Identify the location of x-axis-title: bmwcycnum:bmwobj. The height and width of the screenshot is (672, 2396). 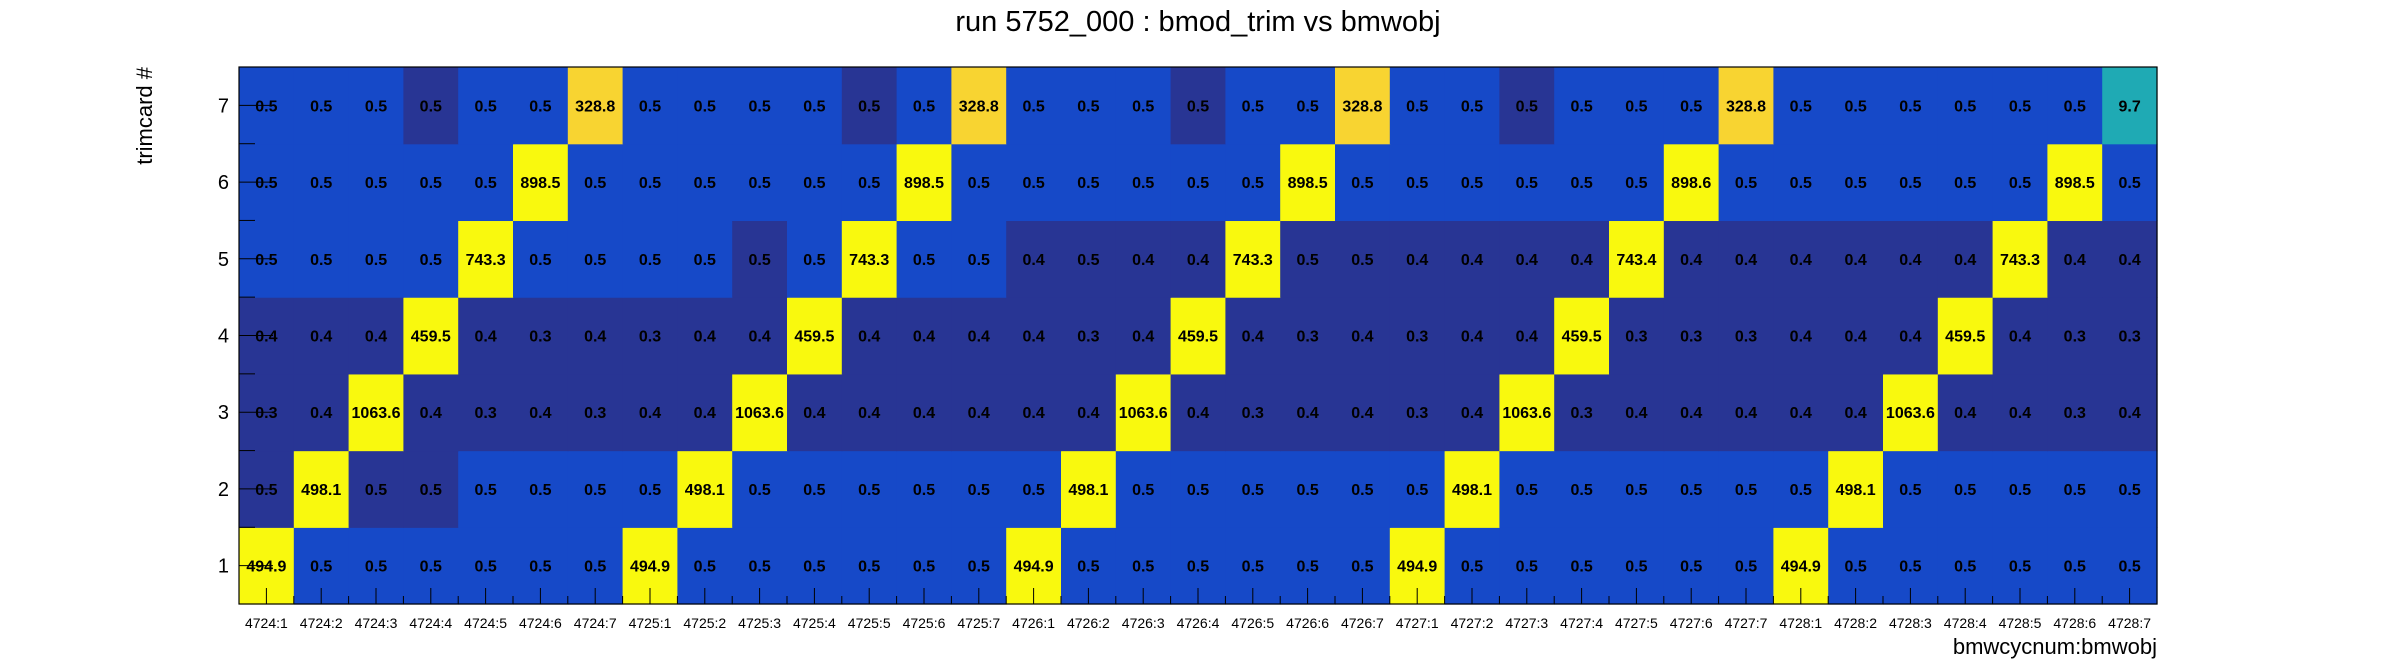
(2055, 646).